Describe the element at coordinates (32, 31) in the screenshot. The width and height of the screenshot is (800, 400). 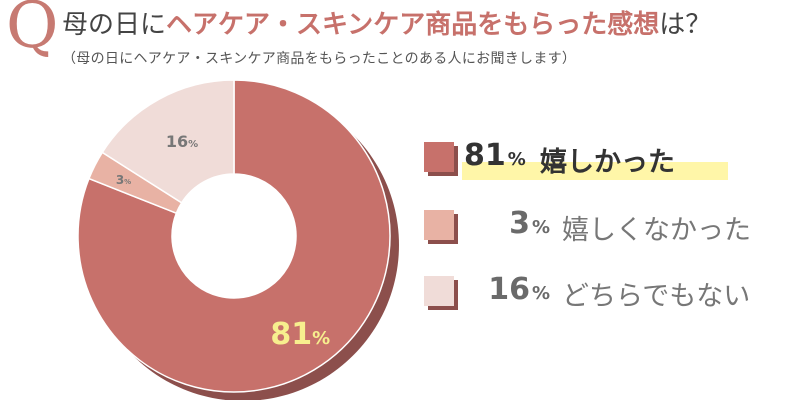
I see `question-mark-q: Q` at that location.